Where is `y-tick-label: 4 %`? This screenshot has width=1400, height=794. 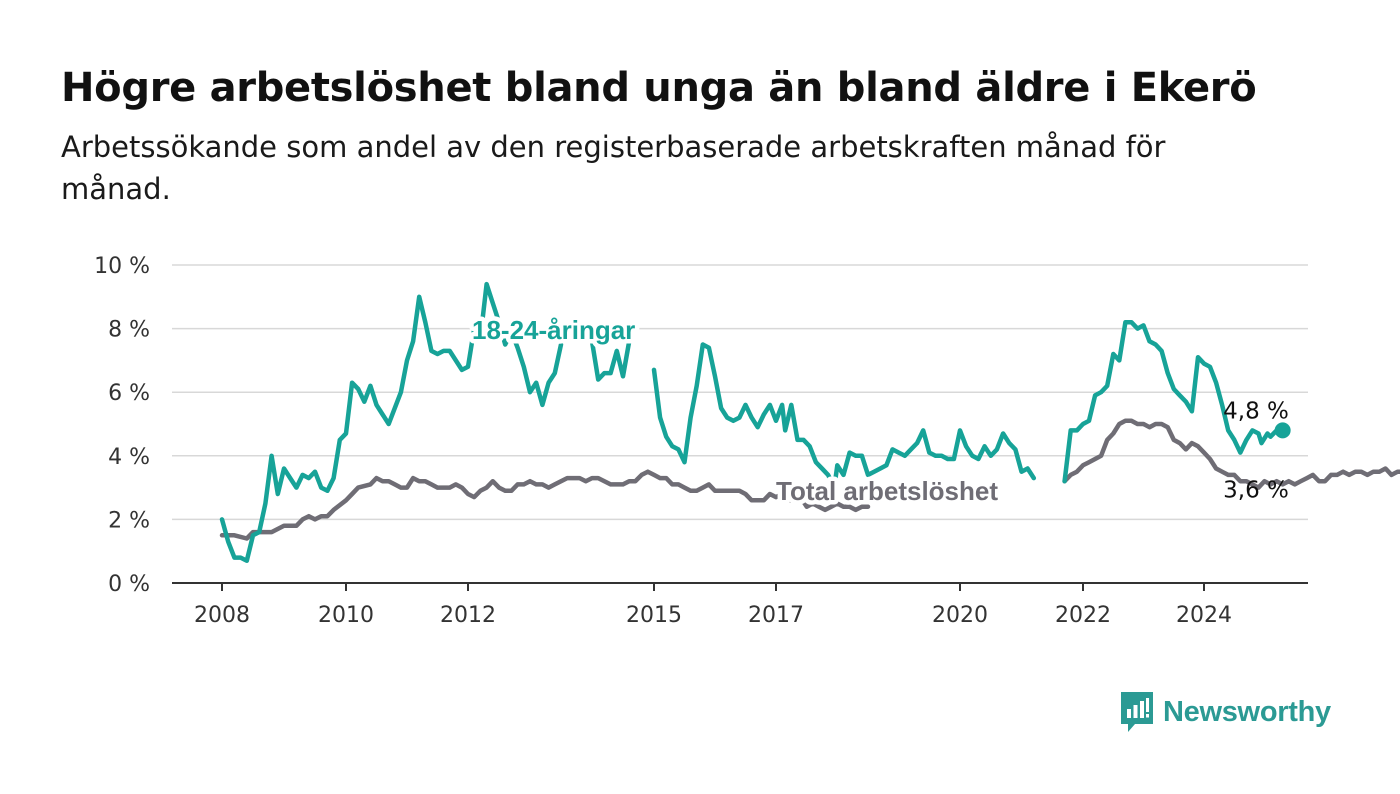
y-tick-label: 4 % is located at coordinates (129, 457).